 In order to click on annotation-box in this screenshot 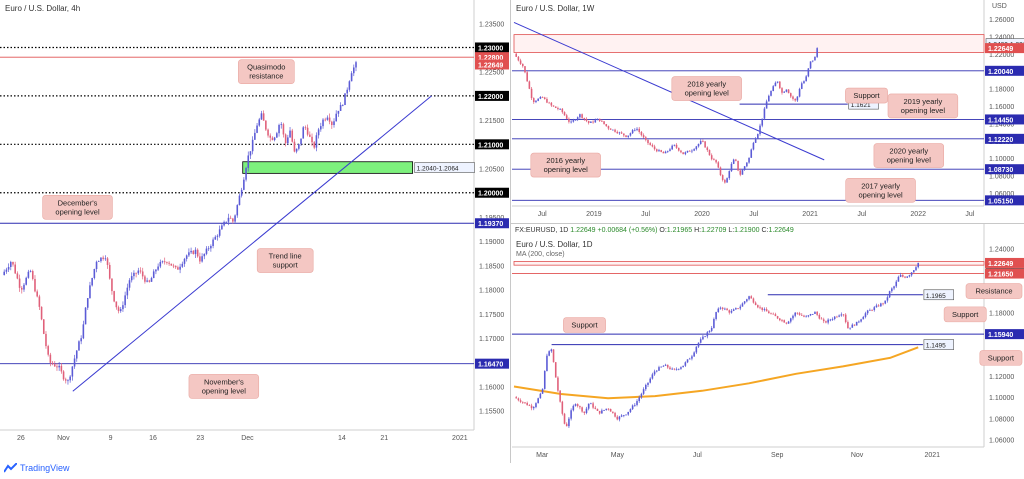, I will do `click(923, 106)`.